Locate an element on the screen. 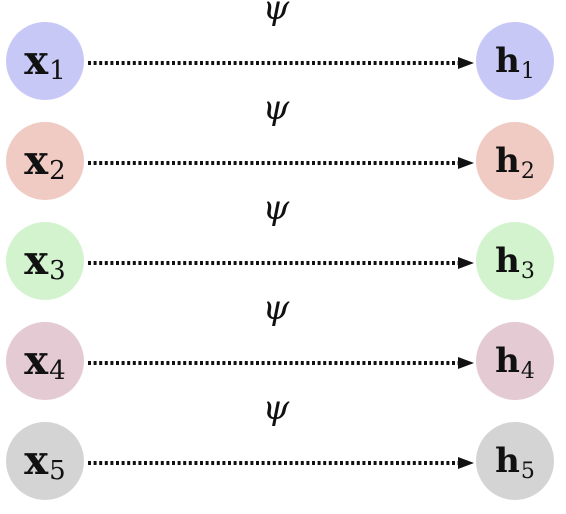  input-node-subscript: 3 is located at coordinates (57, 271).